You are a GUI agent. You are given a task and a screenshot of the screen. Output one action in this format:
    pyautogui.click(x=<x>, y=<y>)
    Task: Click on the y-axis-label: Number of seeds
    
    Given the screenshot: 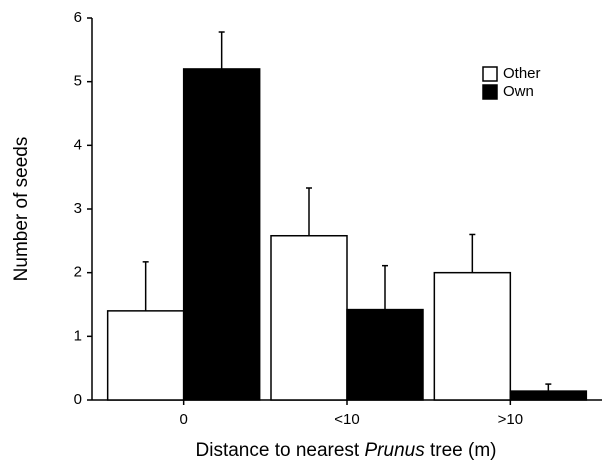 What is the action you would take?
    pyautogui.click(x=21, y=209)
    